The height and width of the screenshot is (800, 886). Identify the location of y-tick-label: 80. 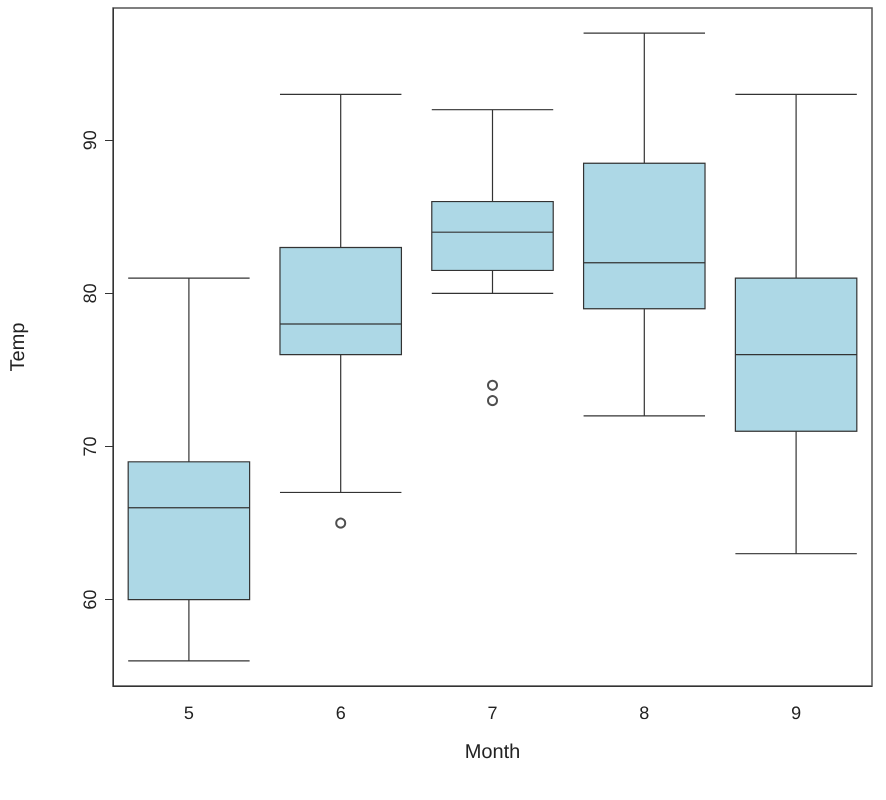
(90, 293).